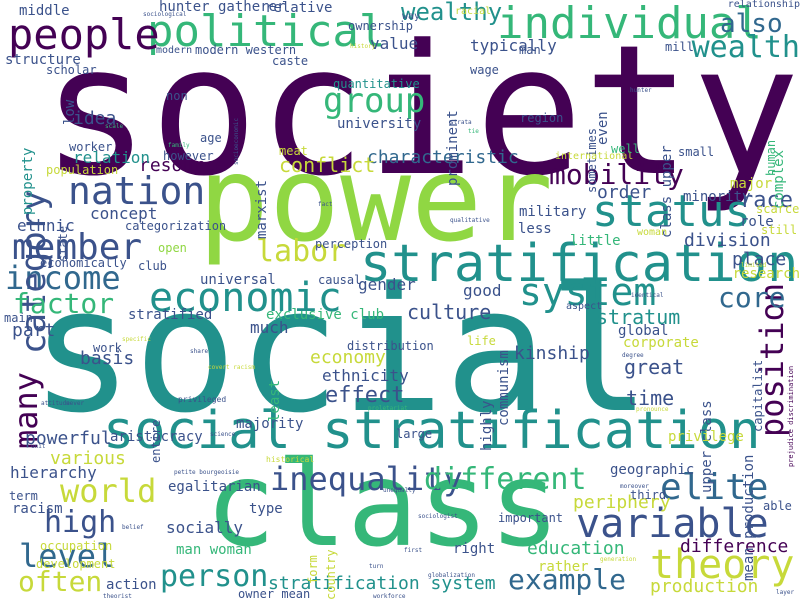  Describe the element at coordinates (176, 226) in the screenshot. I see `word-categorization: categorization` at that location.